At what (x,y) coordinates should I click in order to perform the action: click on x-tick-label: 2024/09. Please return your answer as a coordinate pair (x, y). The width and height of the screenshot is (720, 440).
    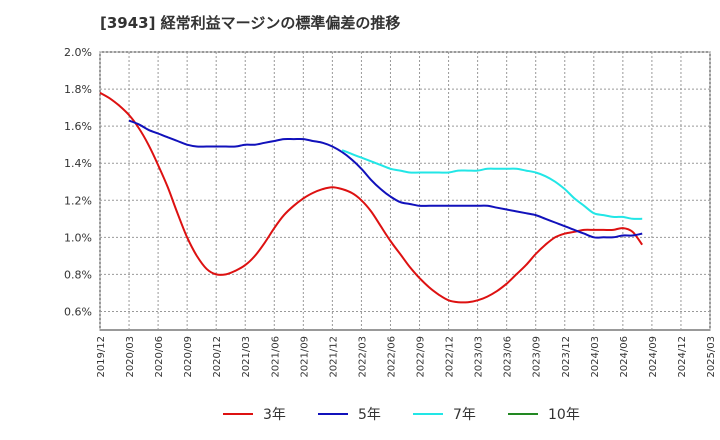
    Looking at the image, I should click on (653, 357).